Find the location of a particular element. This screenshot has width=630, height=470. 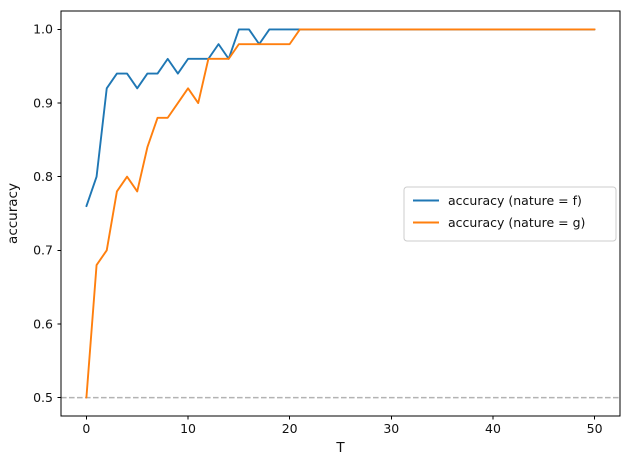

y-tick-label: 0.5 is located at coordinates (43, 397).